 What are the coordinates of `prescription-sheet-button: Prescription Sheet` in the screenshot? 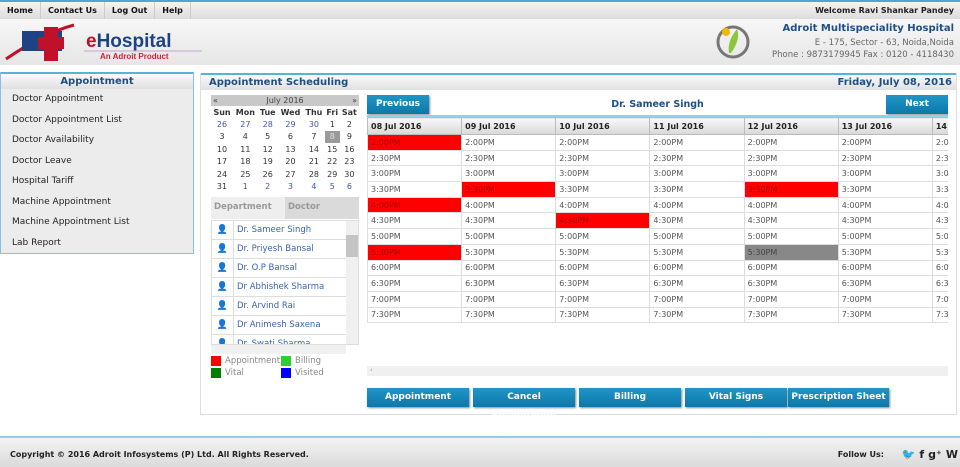 It's located at (838, 397).